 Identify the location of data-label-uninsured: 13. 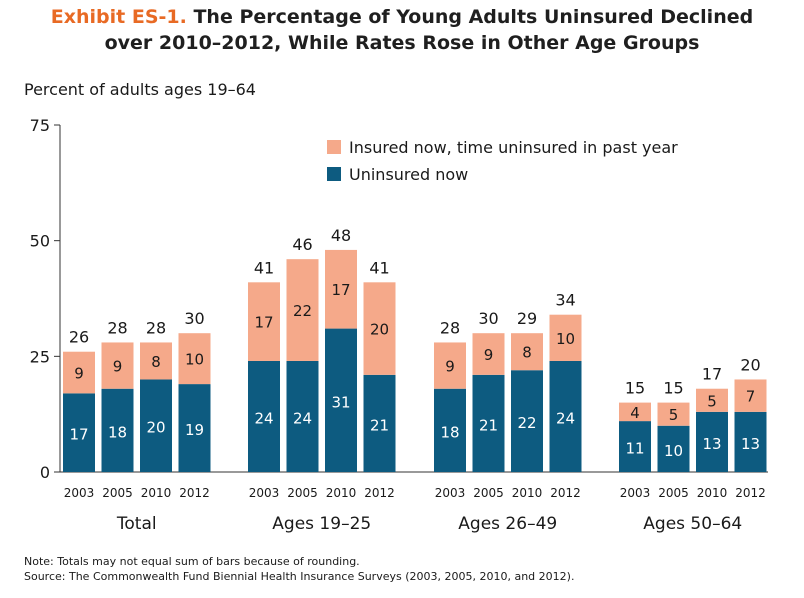
(750, 444).